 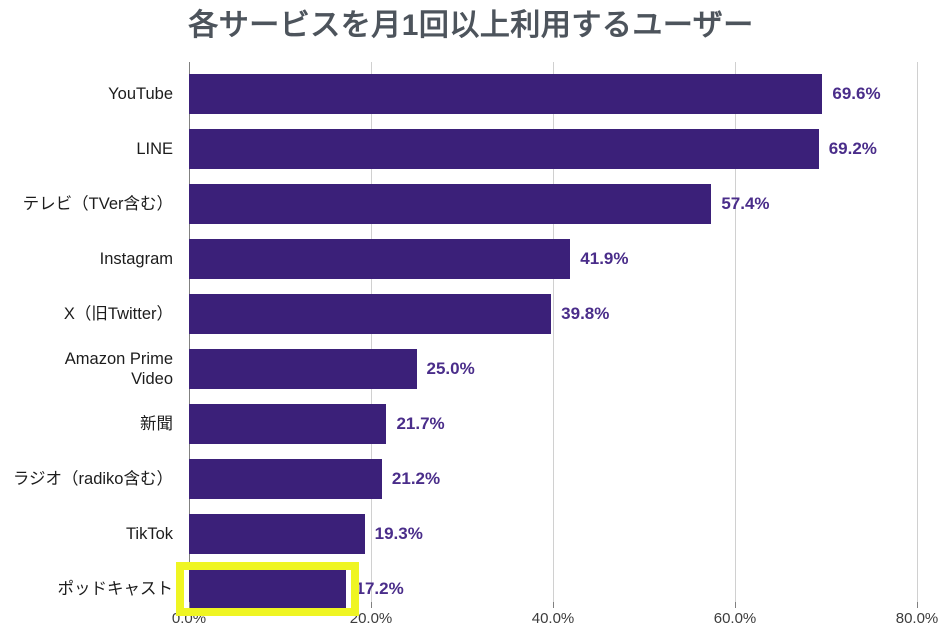 What do you see at coordinates (156, 424) in the screenshot?
I see `category-label-text: 新聞` at bounding box center [156, 424].